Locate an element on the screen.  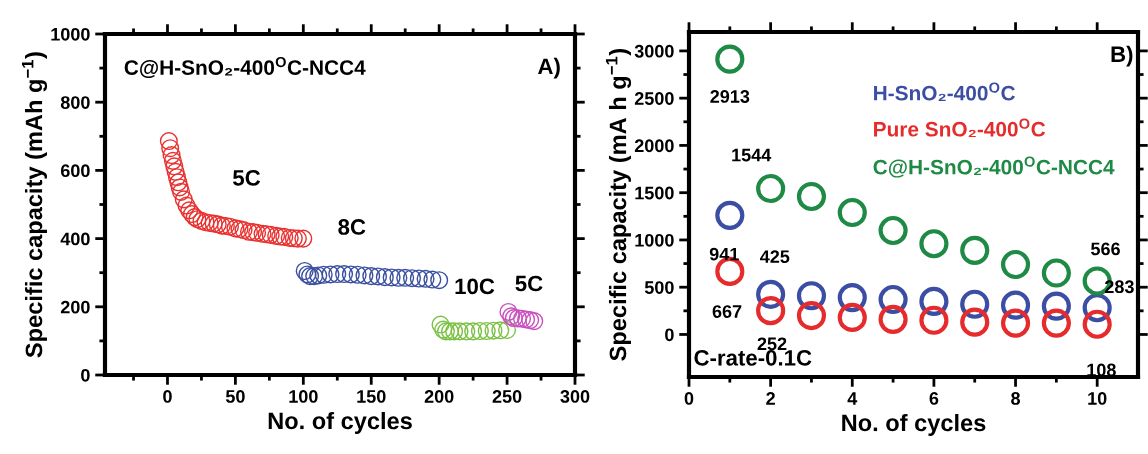
y-axis-title: Specific capacity (mA h g$^{−1}$) is located at coordinates (618, 204).